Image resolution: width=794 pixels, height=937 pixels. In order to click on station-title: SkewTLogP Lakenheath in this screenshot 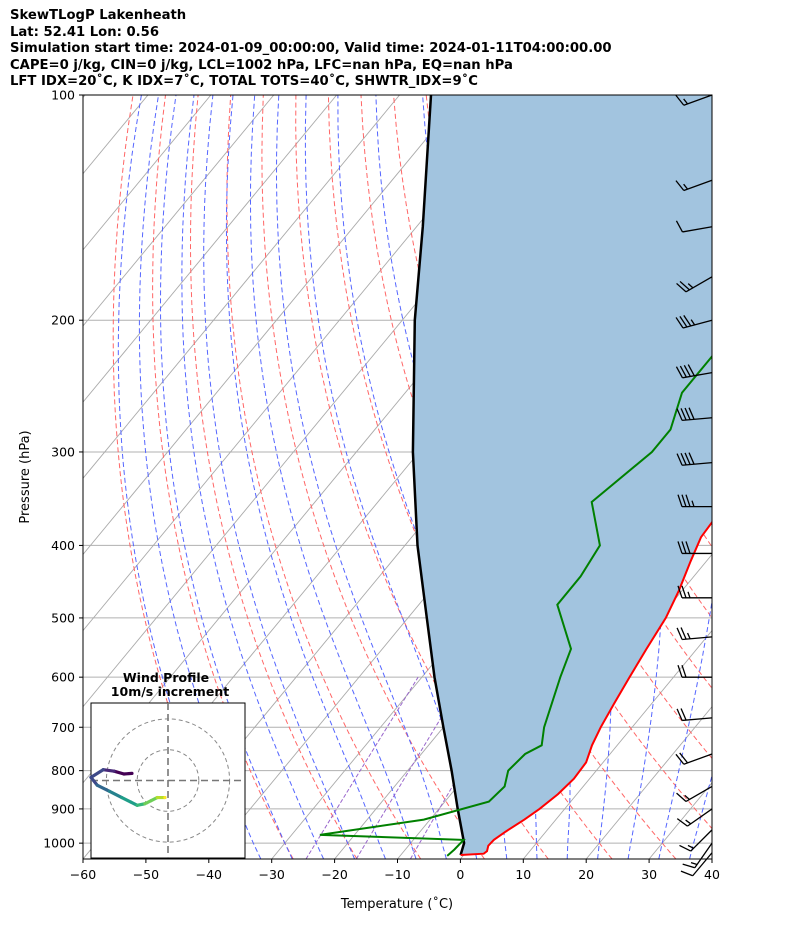, I will do `click(98, 15)`.